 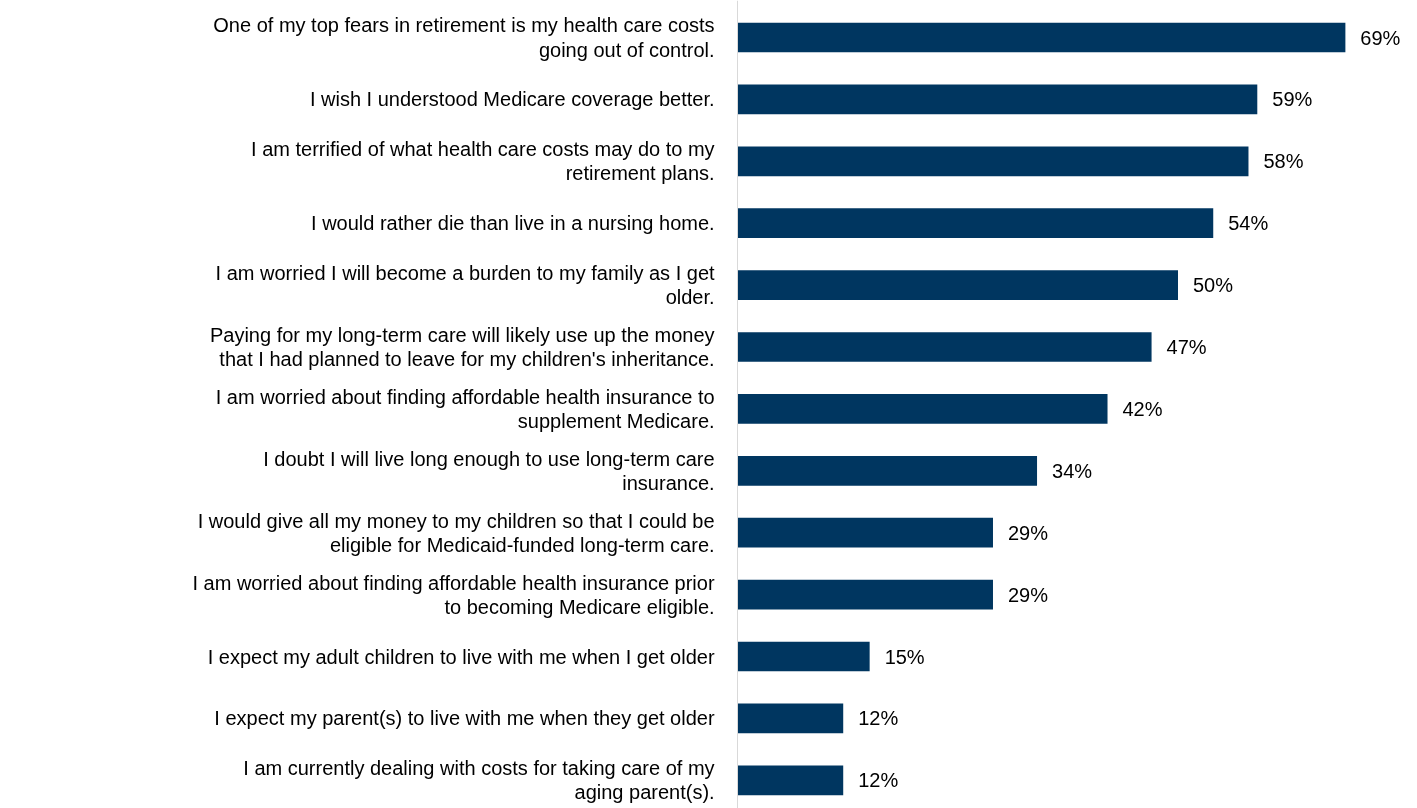 I want to click on y-tick-label: I wish I understood Medicare coverage better., so click(x=512, y=99).